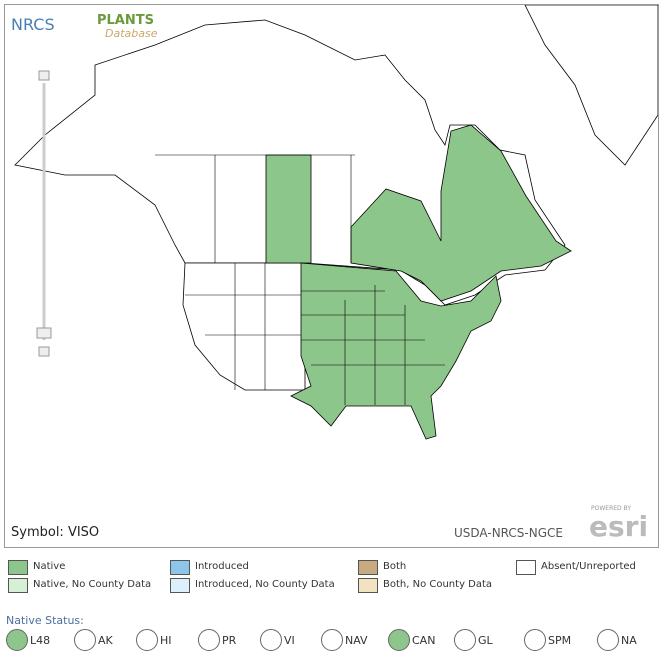 The height and width of the screenshot is (655, 663). Describe the element at coordinates (49, 566) in the screenshot. I see `legend-label: Native` at that location.